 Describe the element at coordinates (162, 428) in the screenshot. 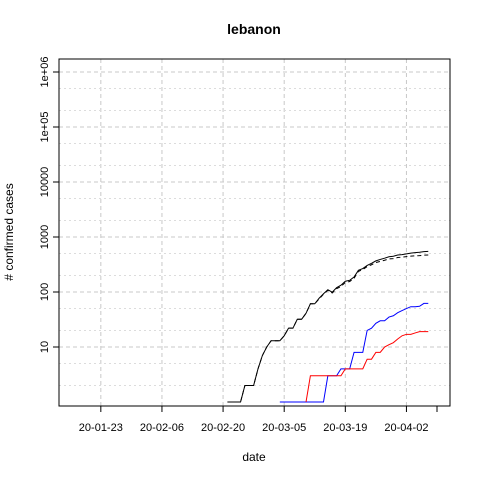

I see `x-tick-label: 20-02-06` at that location.